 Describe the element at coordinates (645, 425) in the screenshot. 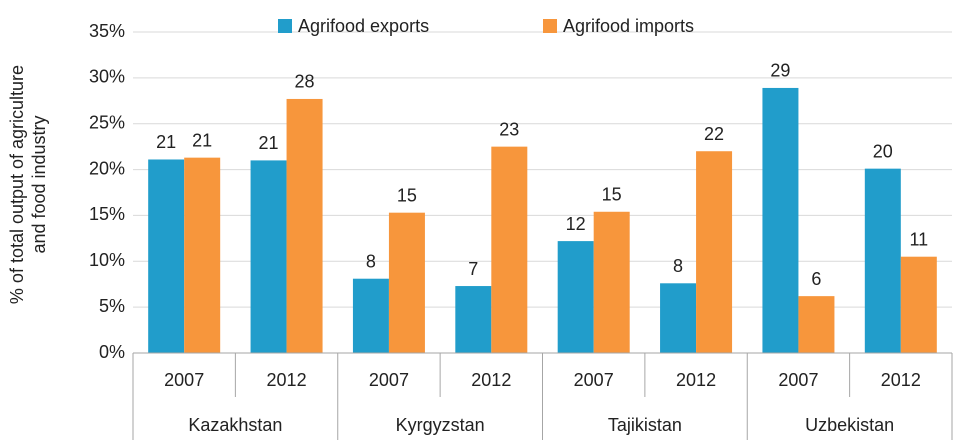

I see `group-label: Tajikistan` at that location.